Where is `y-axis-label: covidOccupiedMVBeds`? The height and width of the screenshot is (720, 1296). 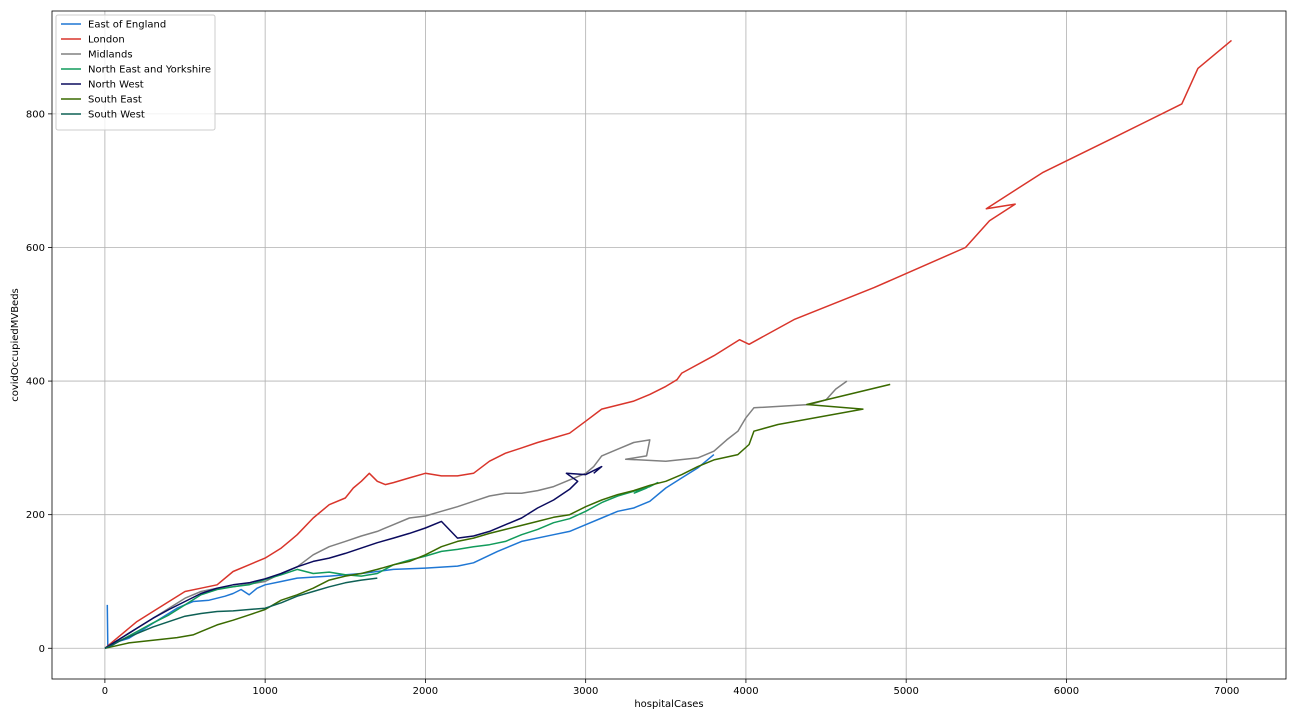 y-axis-label: covidOccupiedMVBeds is located at coordinates (15, 345).